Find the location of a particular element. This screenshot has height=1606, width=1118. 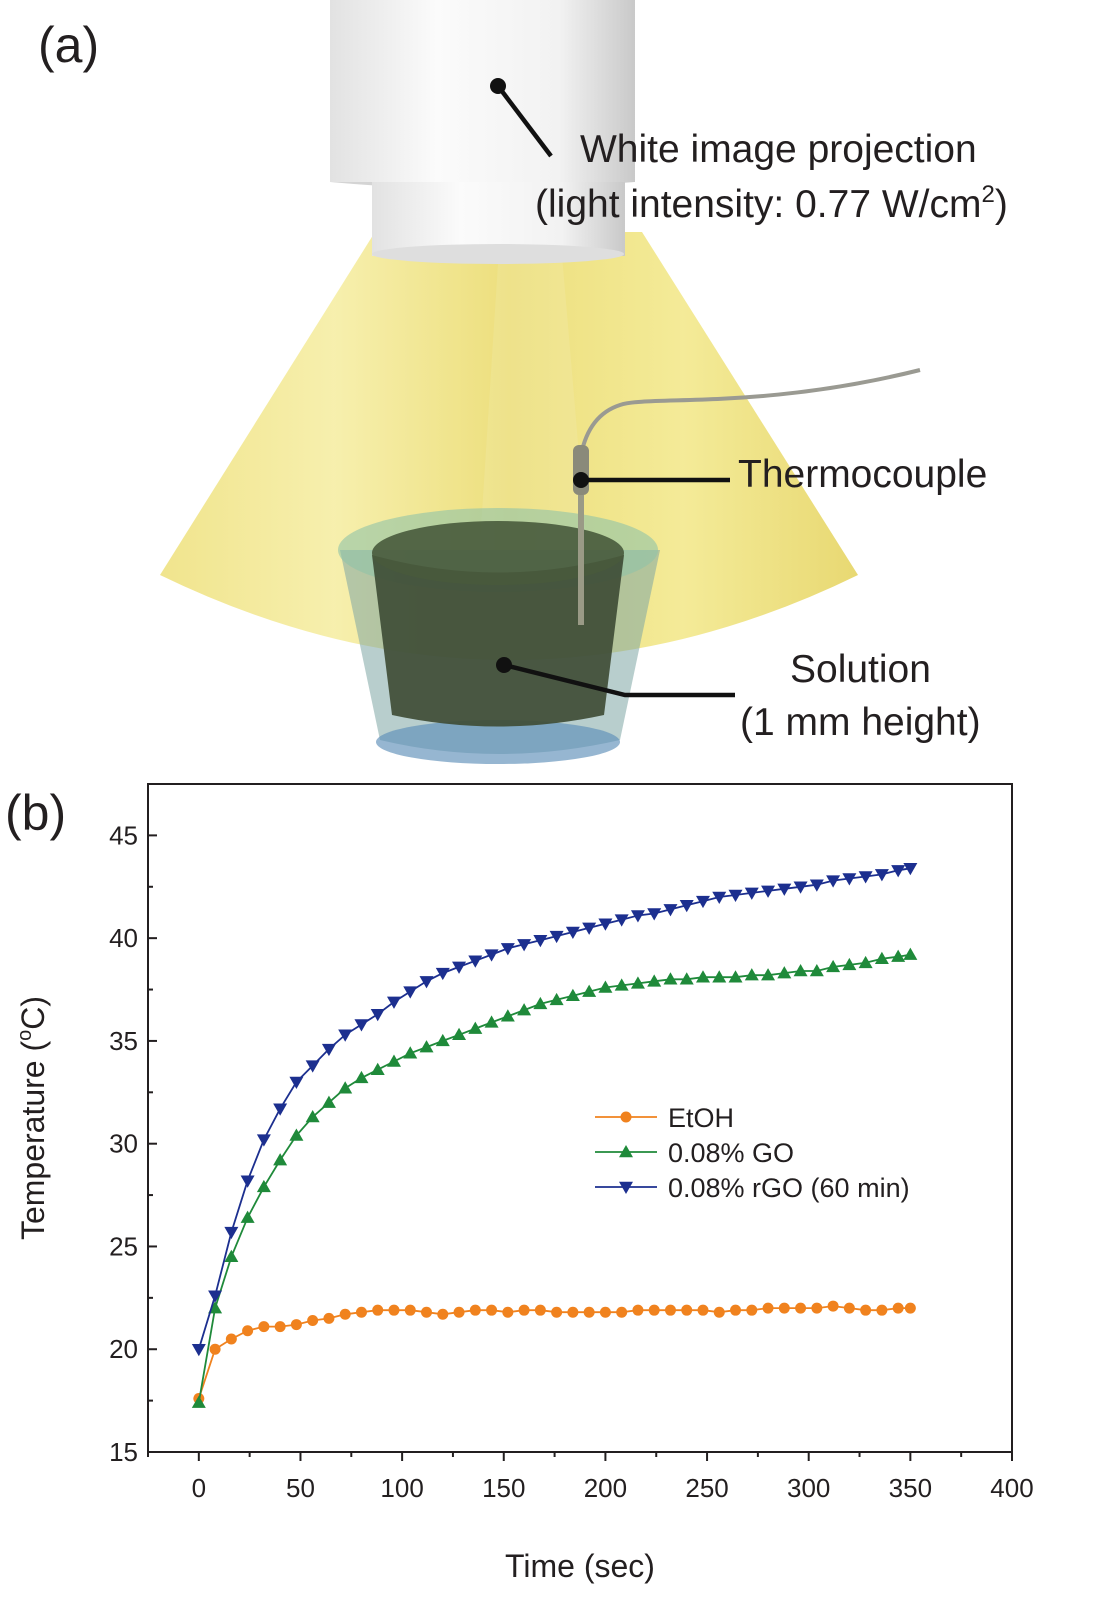

x-tick-label: 100 is located at coordinates (401, 1488).